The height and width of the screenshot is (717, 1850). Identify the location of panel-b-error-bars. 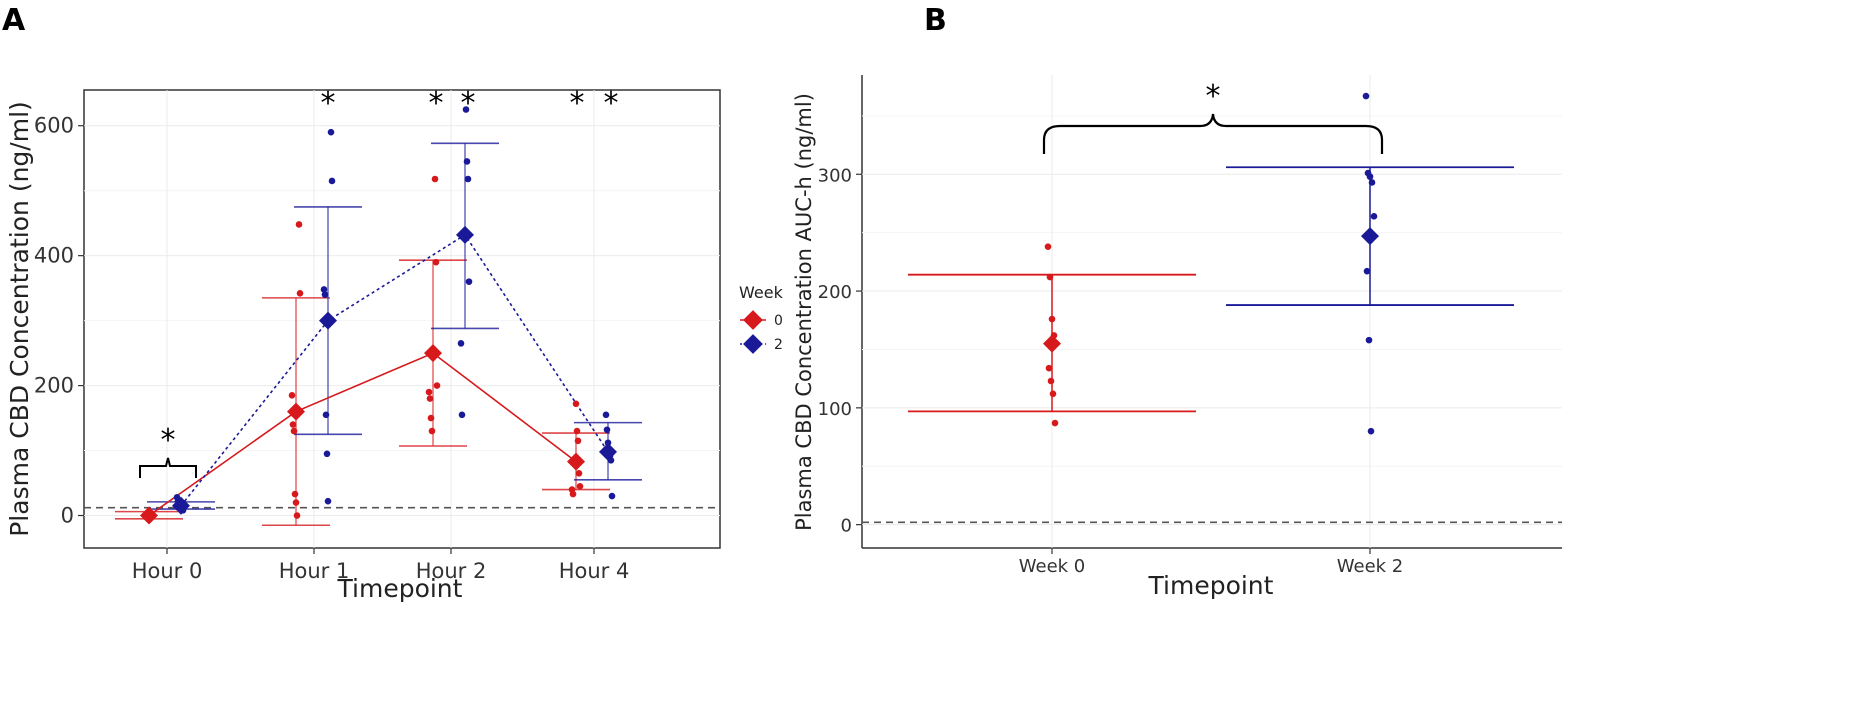
(1211, 289).